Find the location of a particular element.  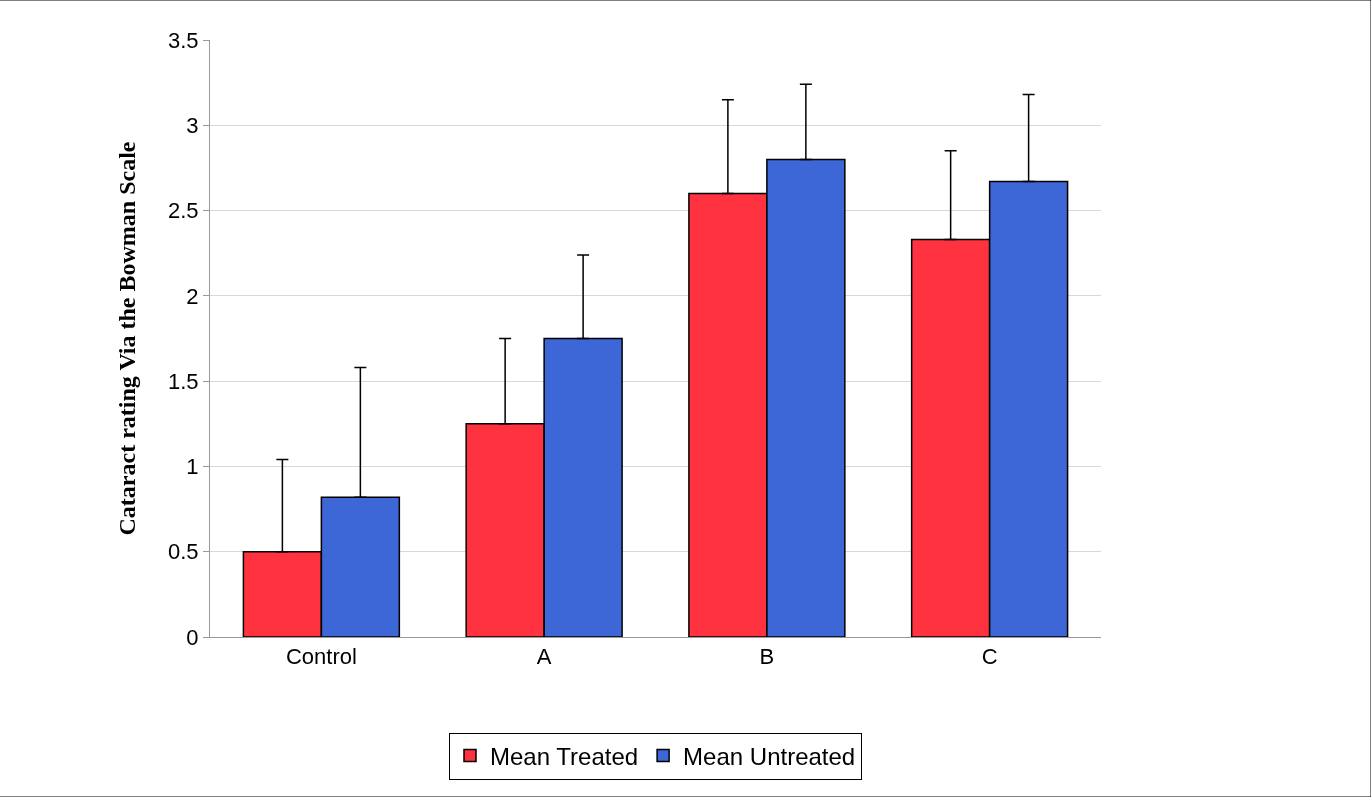

x-tick-label: C is located at coordinates (989, 657).